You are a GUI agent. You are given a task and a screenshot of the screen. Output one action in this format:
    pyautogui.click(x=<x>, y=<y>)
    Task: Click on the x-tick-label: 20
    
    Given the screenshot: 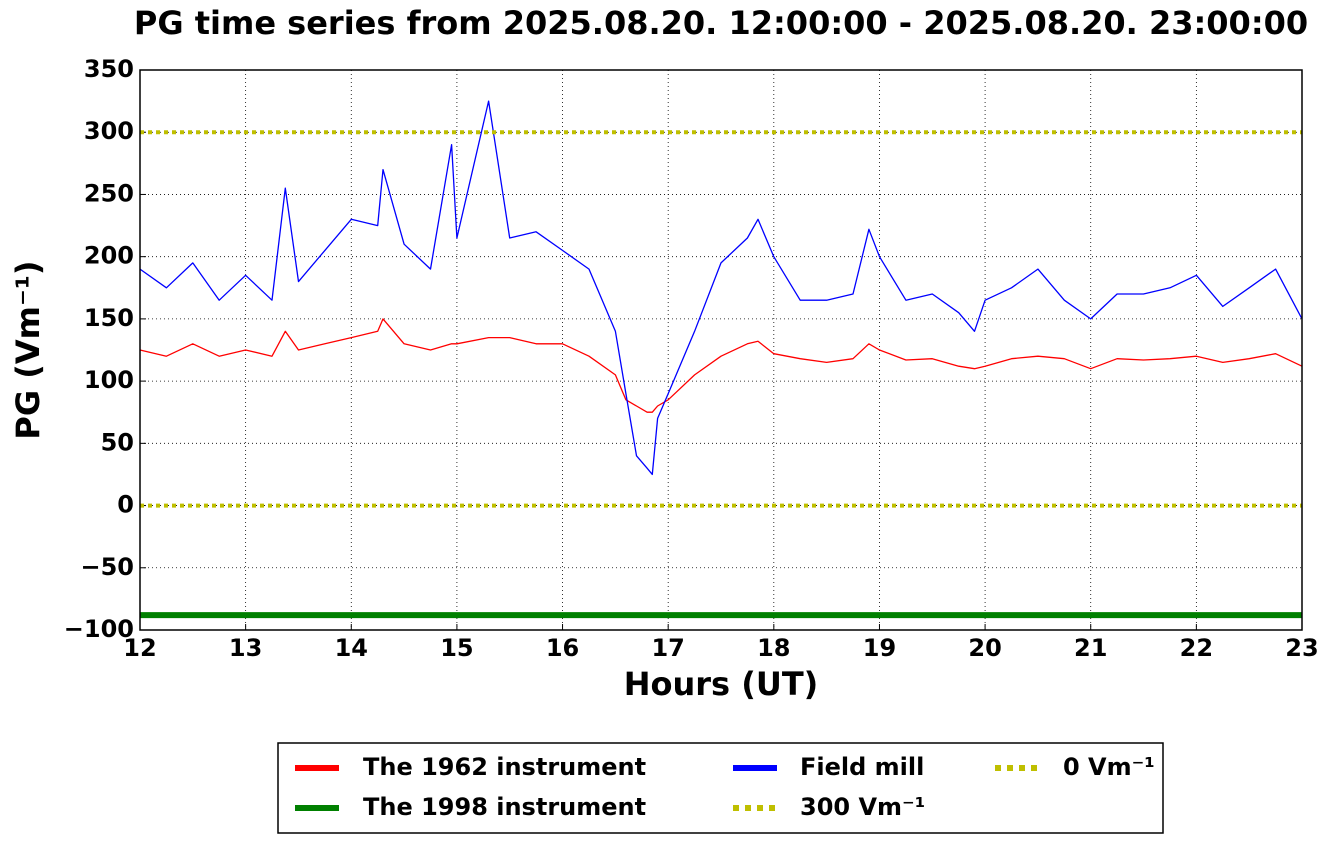 What is the action you would take?
    pyautogui.click(x=984, y=648)
    